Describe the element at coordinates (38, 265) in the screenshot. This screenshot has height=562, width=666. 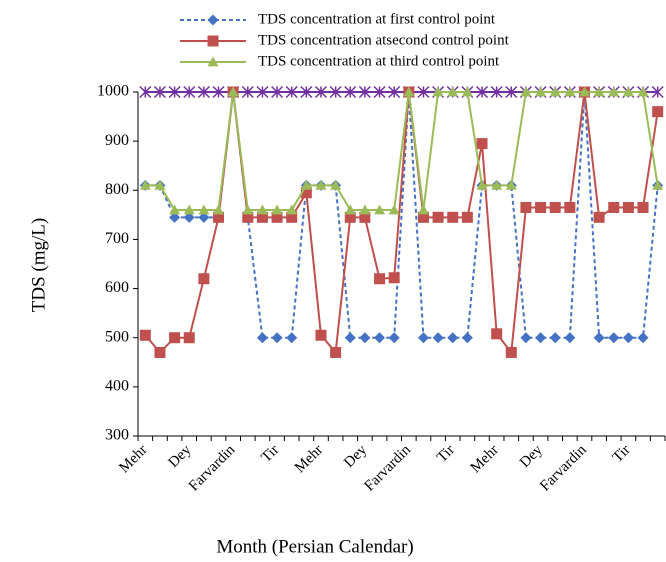
I see `y-axis-title: TDS (mg/L)` at that location.